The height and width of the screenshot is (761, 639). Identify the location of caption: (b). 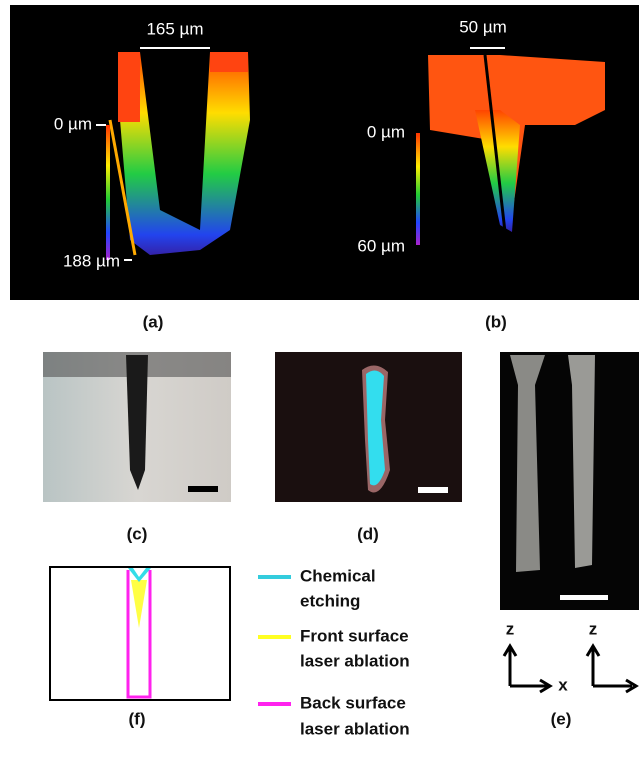
(496, 321).